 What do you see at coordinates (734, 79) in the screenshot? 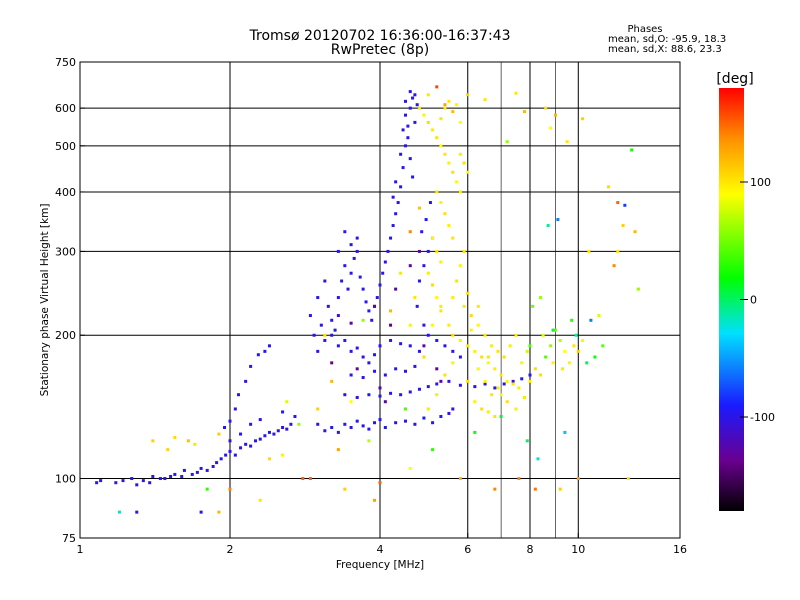
I see `colorbar-label: [deg]` at bounding box center [734, 79].